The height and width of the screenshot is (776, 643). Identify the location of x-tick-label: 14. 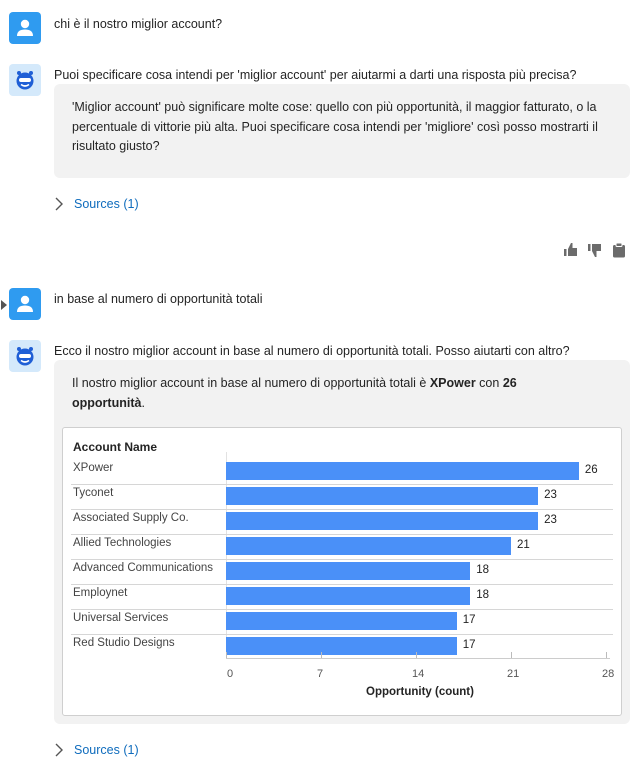
(418, 674).